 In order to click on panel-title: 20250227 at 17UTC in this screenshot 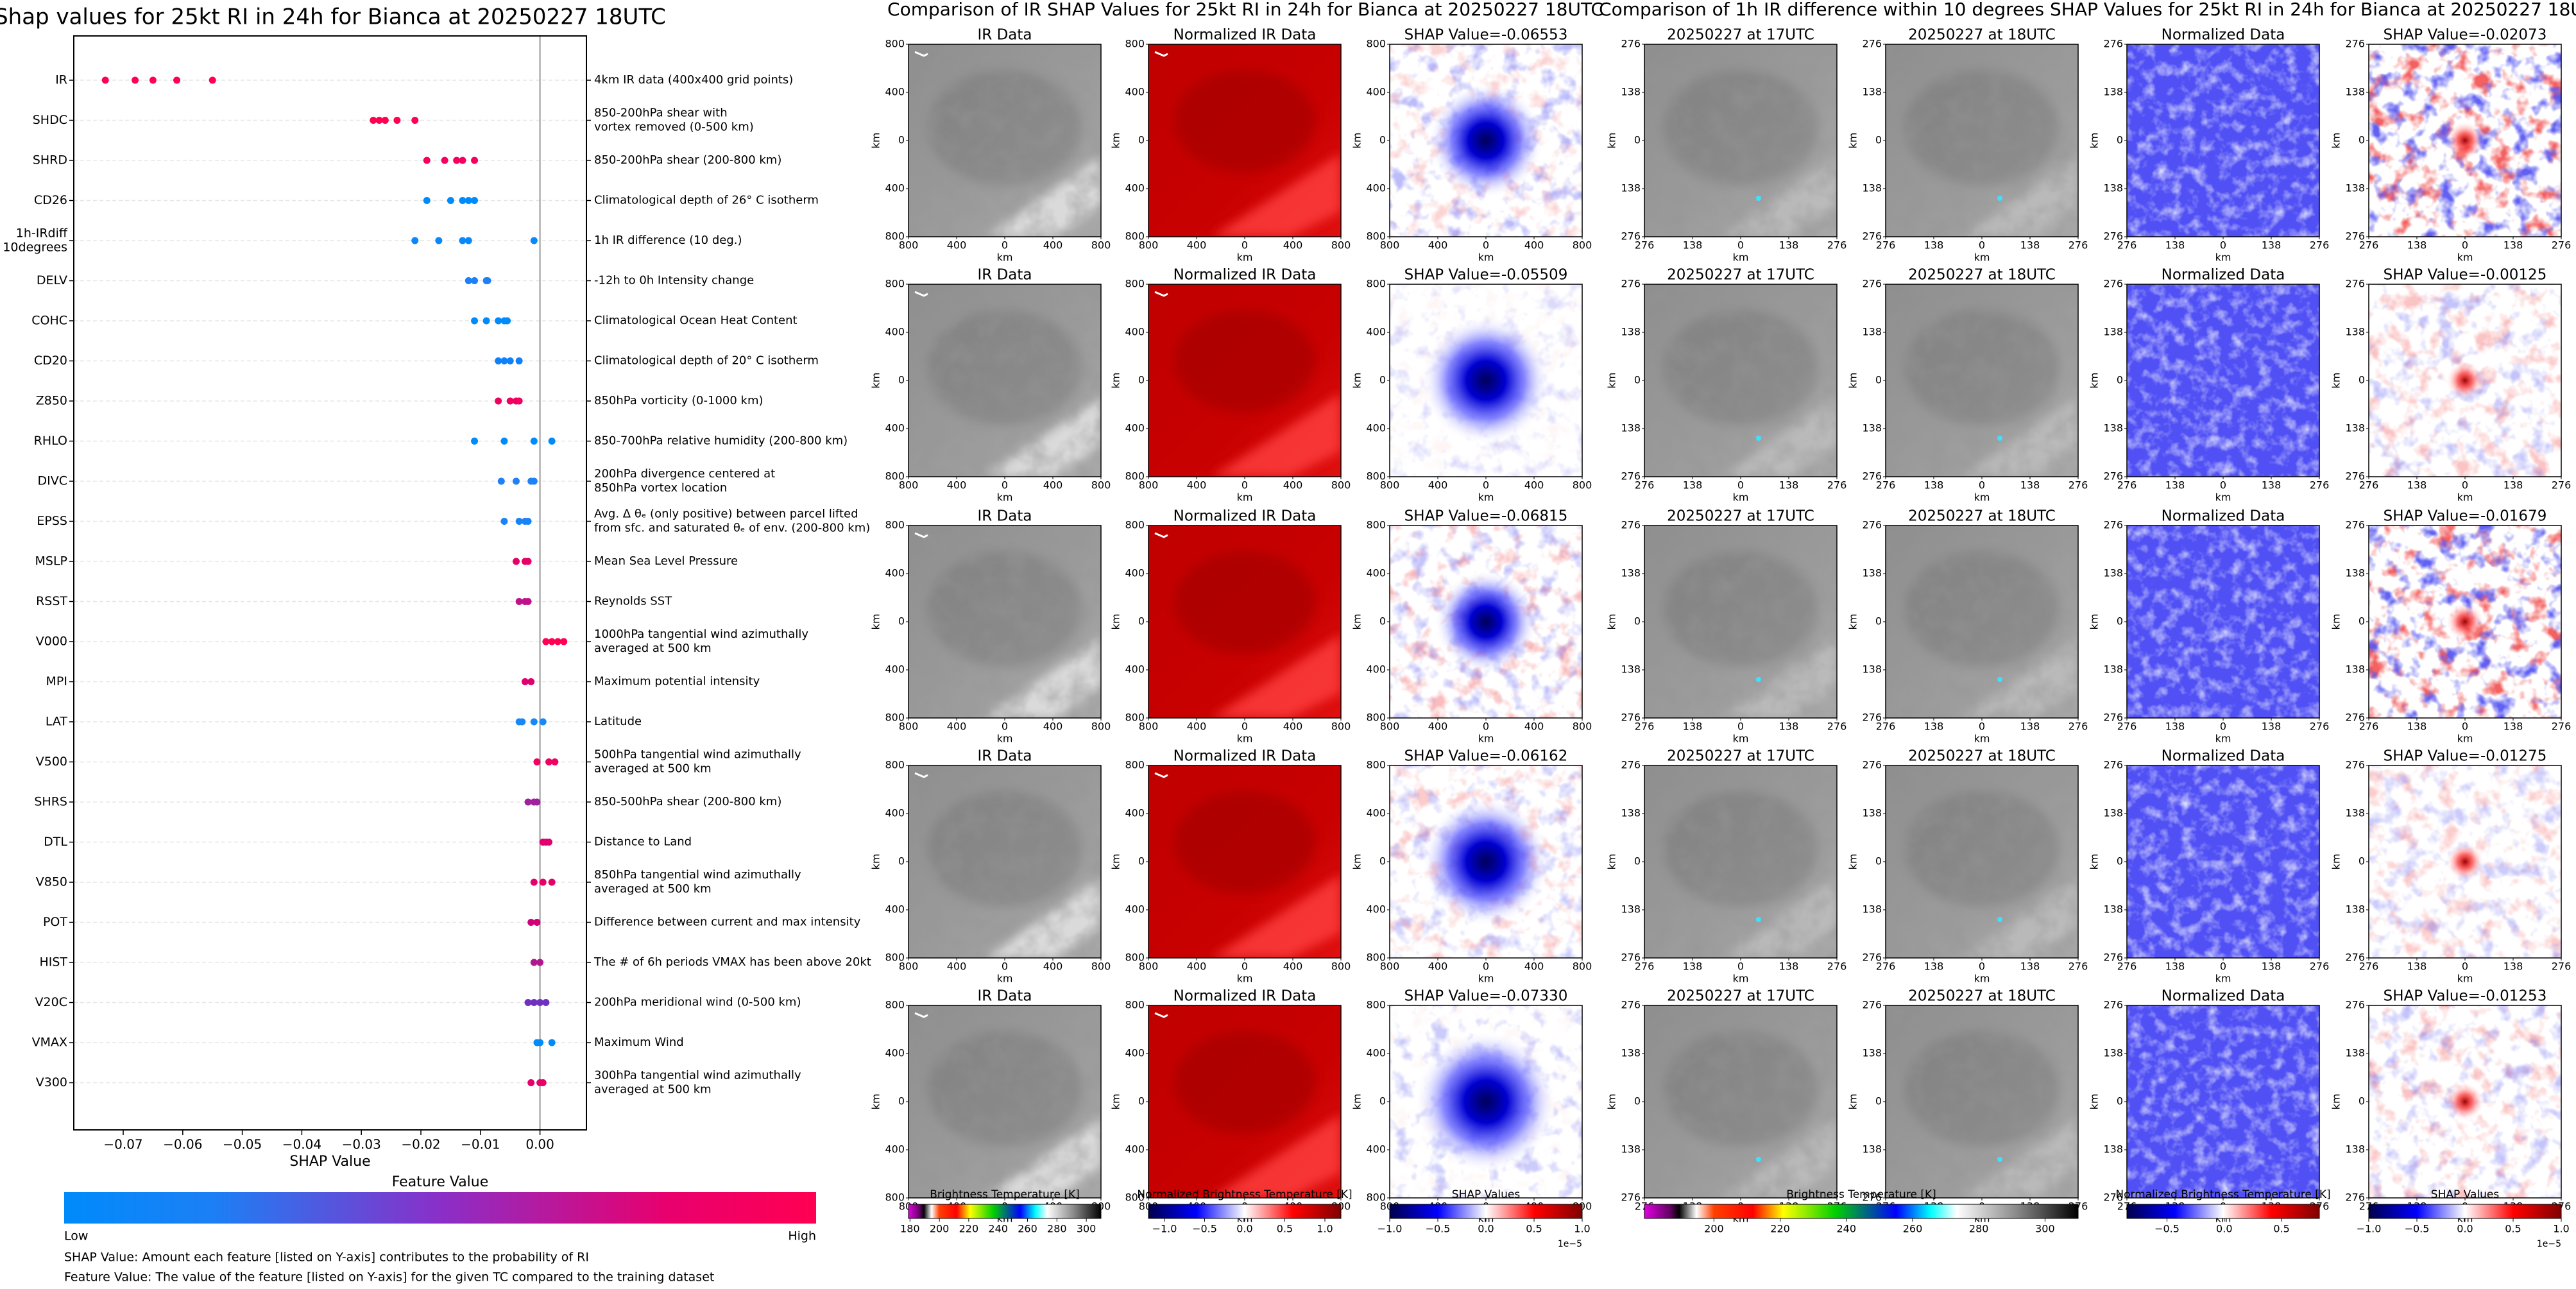, I will do `click(1741, 997)`.